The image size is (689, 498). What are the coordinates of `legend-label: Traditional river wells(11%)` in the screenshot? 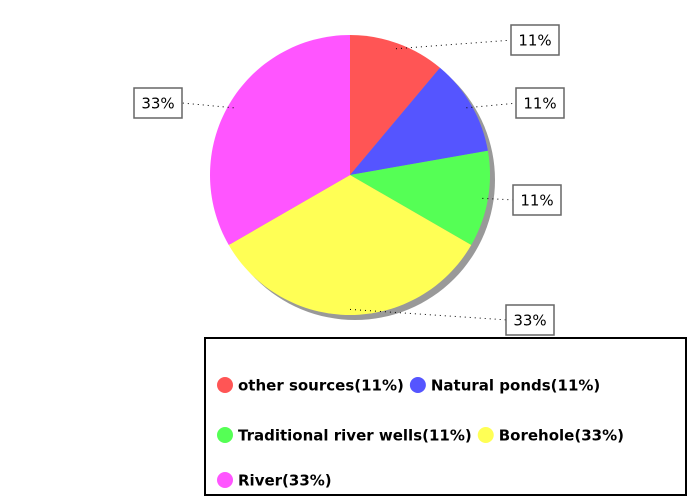 It's located at (355, 436).